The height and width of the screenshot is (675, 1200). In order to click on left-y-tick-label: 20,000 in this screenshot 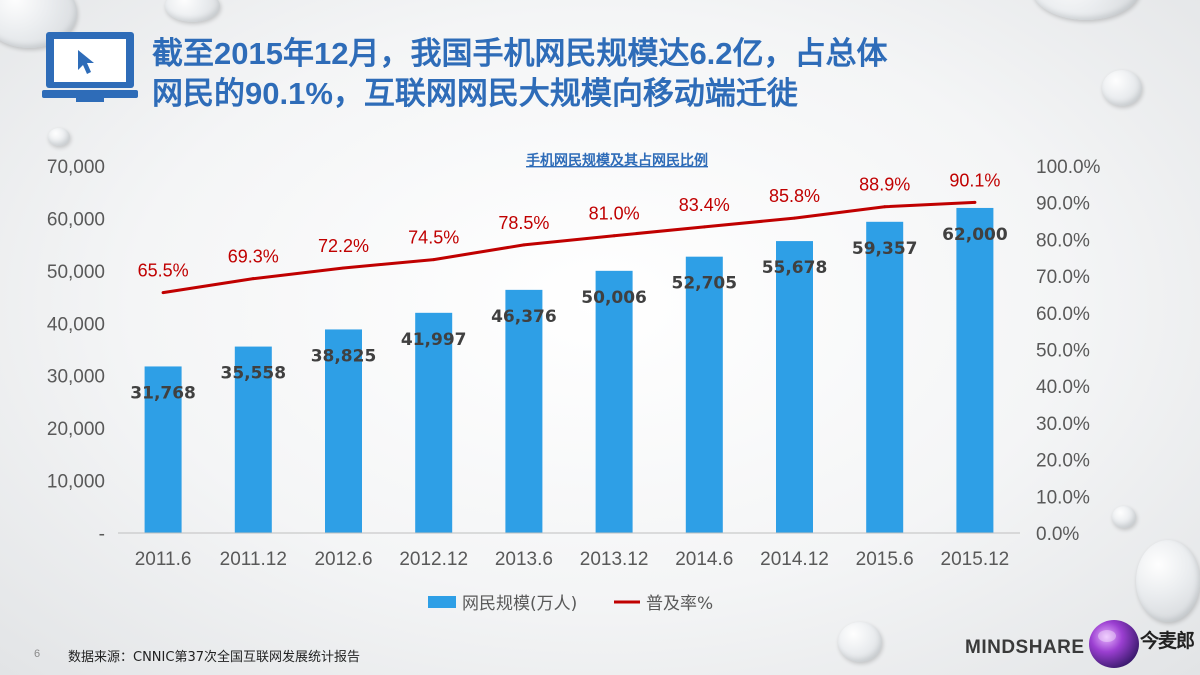, I will do `click(76, 429)`.